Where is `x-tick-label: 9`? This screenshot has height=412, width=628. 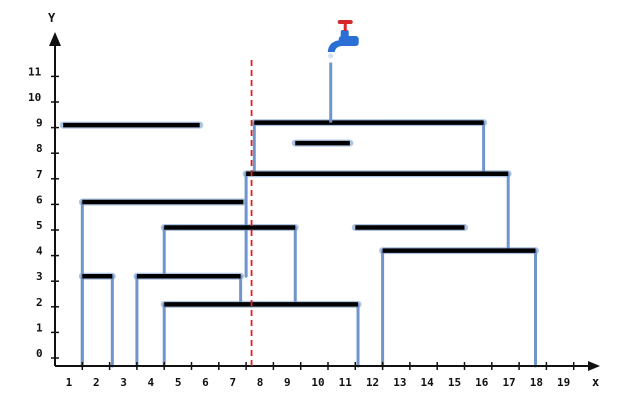 x-tick-label: 9 is located at coordinates (287, 382).